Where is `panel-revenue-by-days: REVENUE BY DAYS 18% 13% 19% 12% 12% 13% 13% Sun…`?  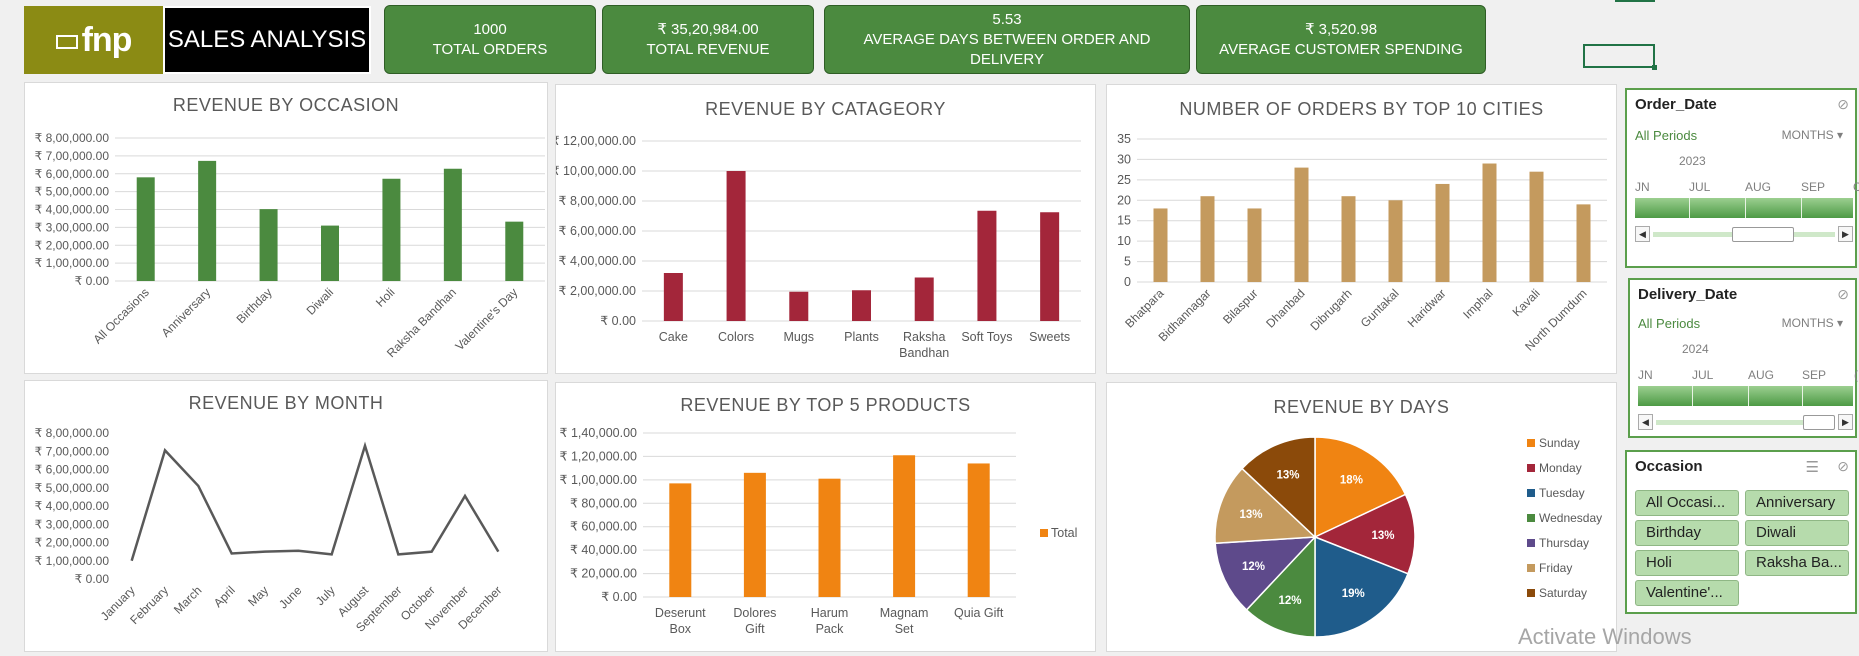
panel-revenue-by-days: REVENUE BY DAYS 18% 13% 19% 12% 12% 13% 13% Sun… is located at coordinates (1361, 517).